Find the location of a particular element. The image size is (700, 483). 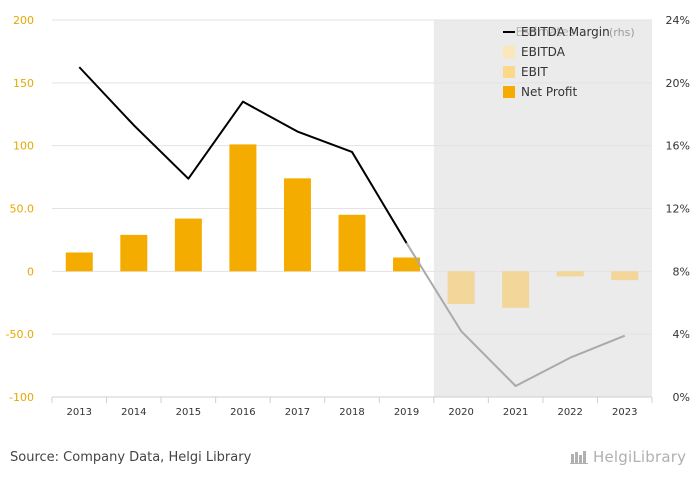

x-tick-label: 2013 is located at coordinates (79, 412).